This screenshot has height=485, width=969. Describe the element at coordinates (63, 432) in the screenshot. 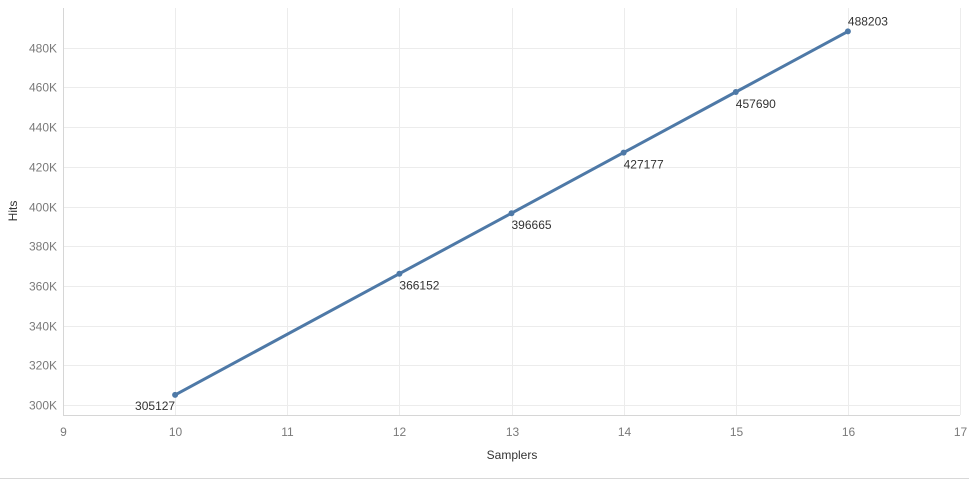

I see `x-tick-label: 9` at that location.